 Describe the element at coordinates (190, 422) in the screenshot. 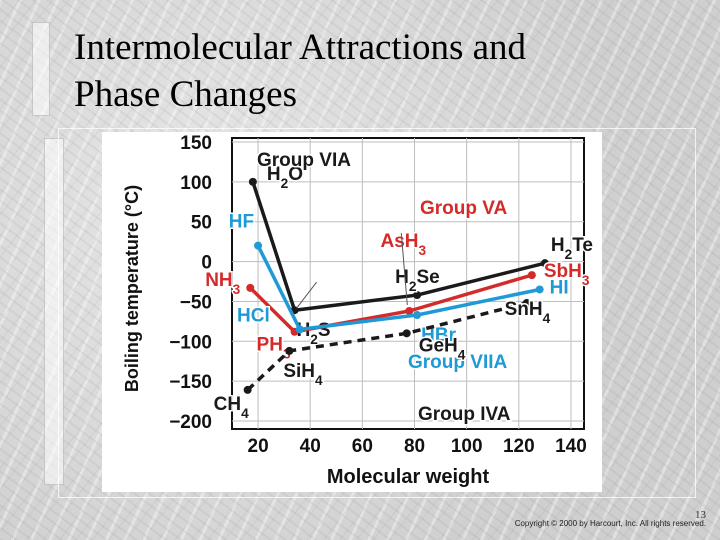

I see `y-tick-label: −200` at that location.